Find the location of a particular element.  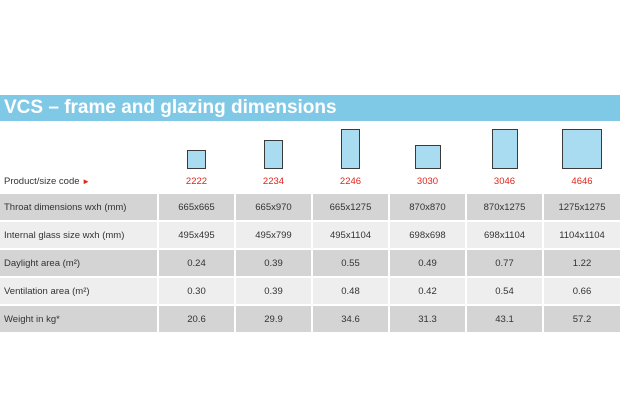

table-cell: 665x665 is located at coordinates (196, 206).